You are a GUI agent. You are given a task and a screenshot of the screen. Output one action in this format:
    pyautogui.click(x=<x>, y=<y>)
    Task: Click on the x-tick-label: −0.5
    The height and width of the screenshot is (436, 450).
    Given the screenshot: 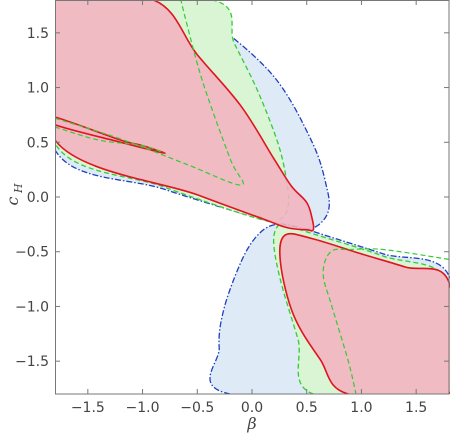 What is the action you would take?
    pyautogui.click(x=197, y=408)
    